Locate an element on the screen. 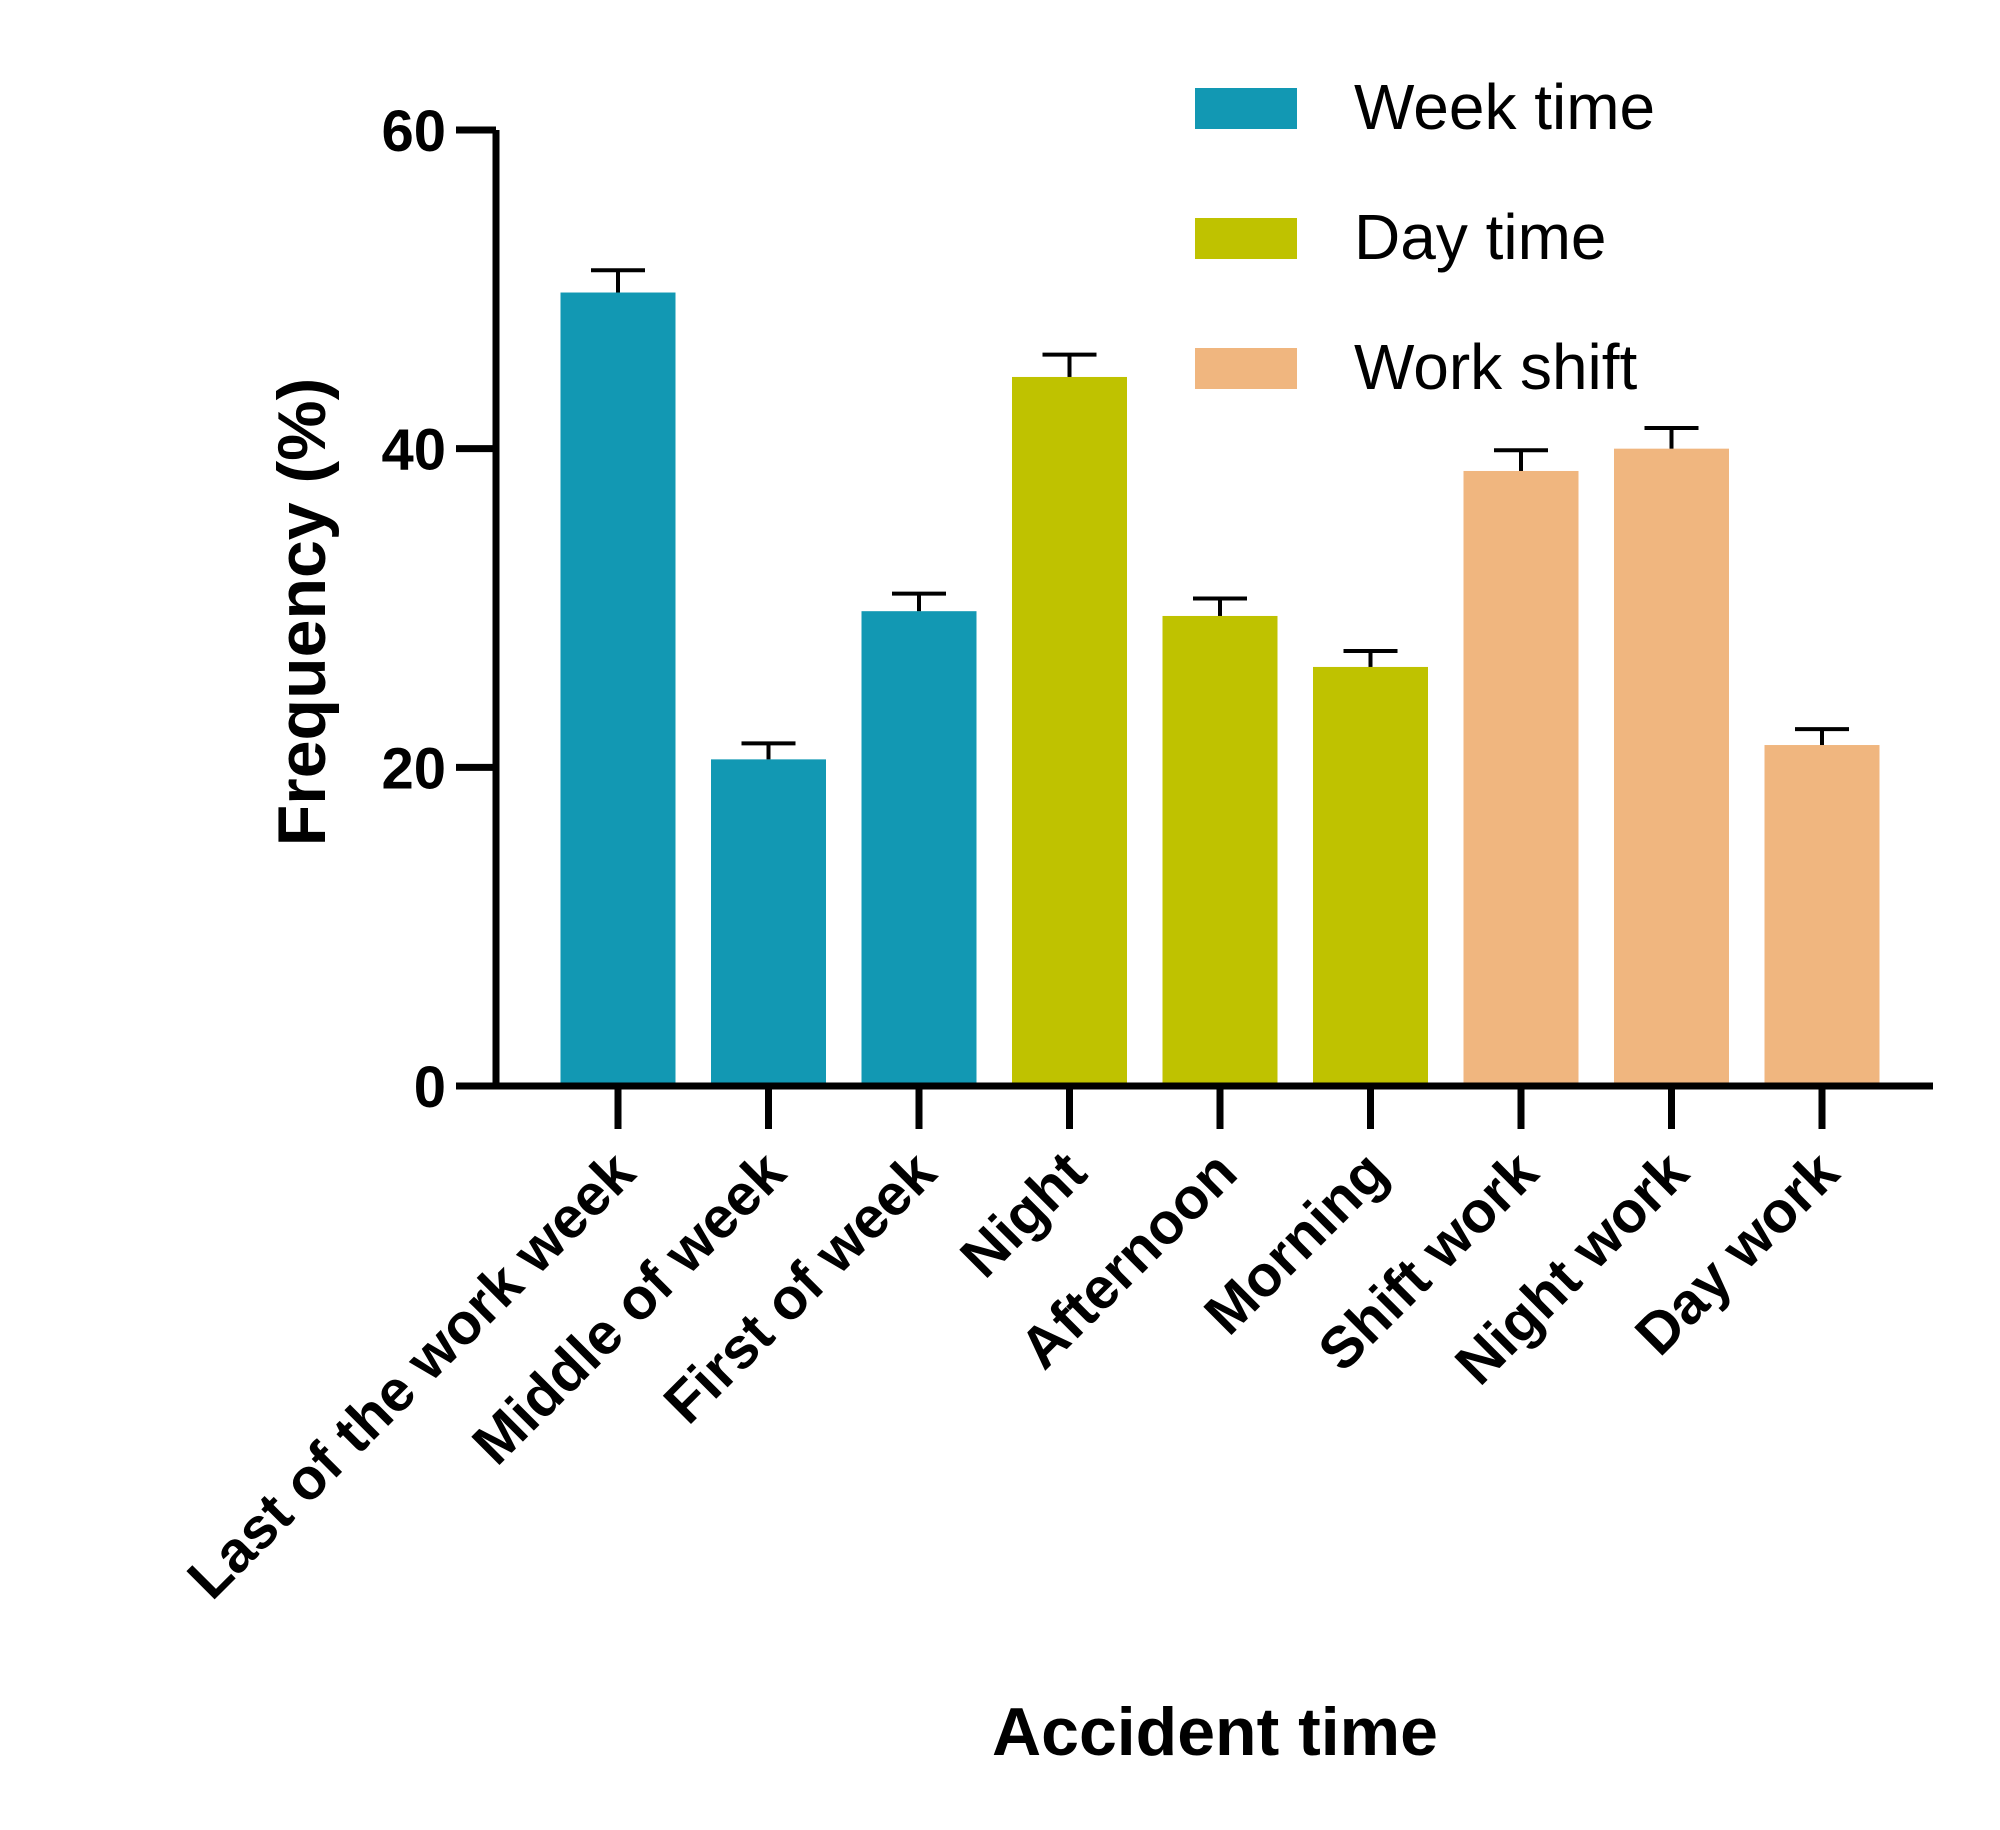 The image size is (2000, 1830). bar-middle-of-week is located at coordinates (768, 922).